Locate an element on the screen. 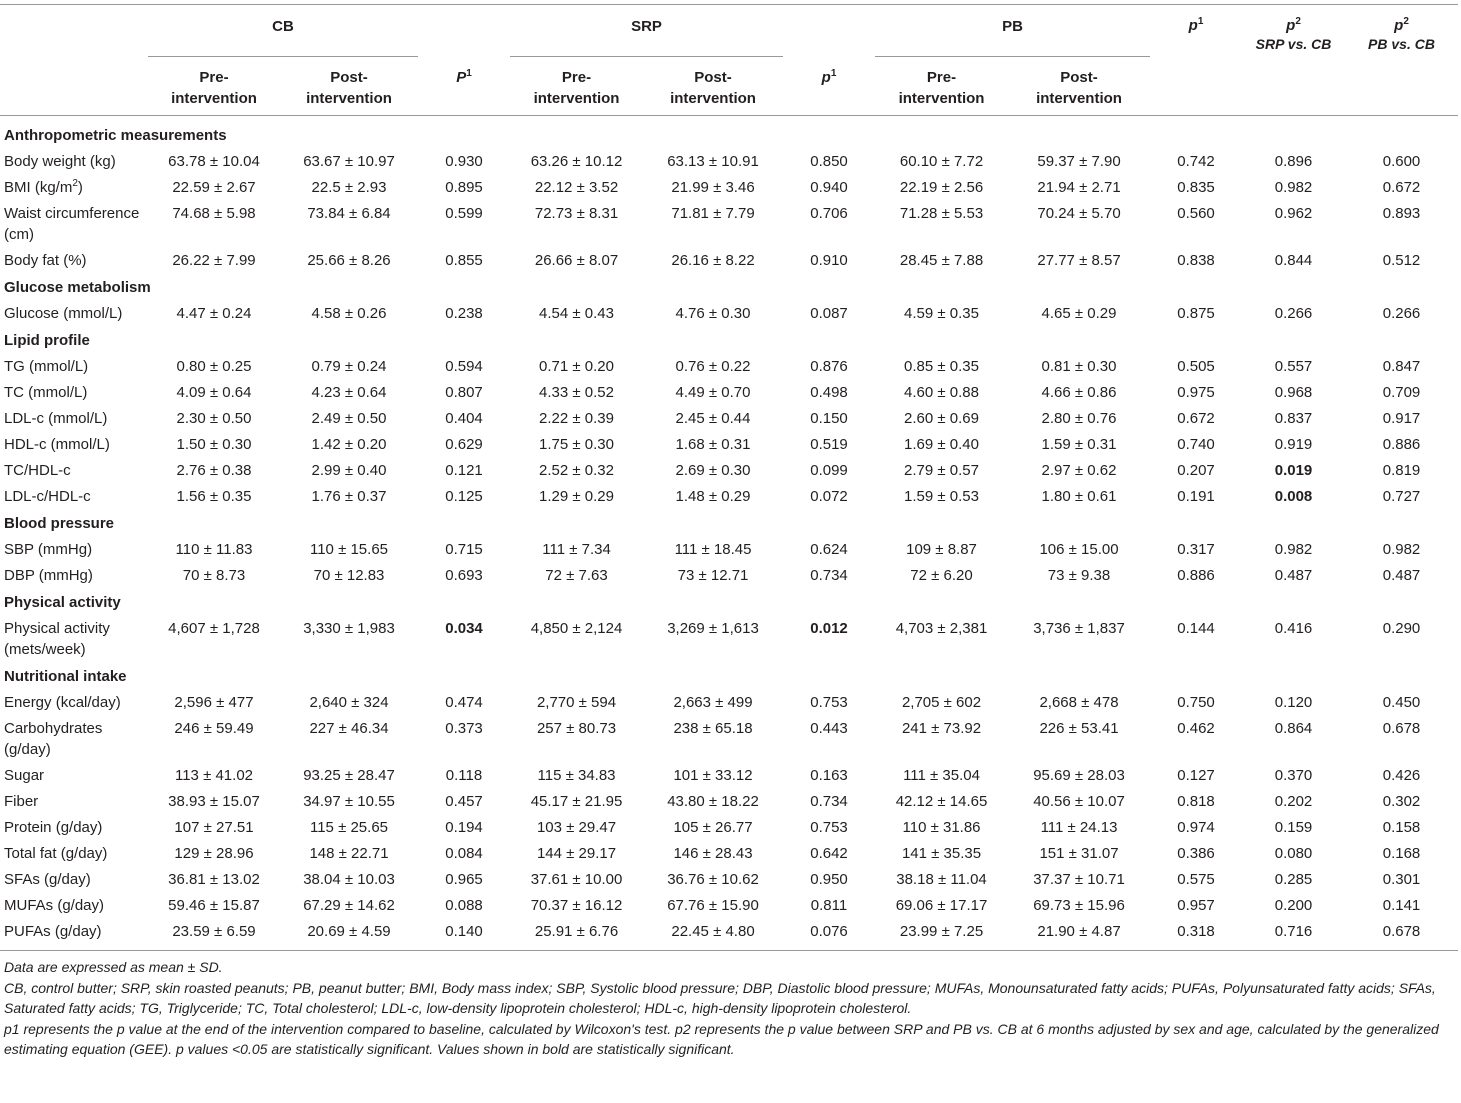 This screenshot has width=1461, height=1103. cell: 0.088 is located at coordinates (464, 905).